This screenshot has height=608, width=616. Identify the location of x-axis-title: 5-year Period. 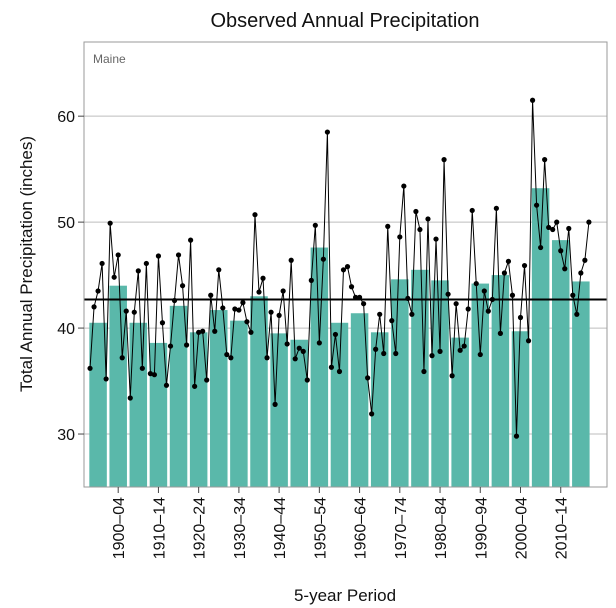
(345, 595).